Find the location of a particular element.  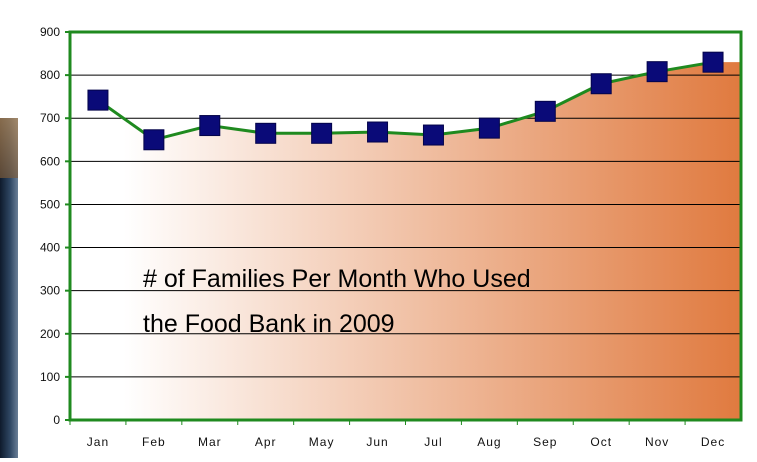

background-photo-strip is located at coordinates (9, 288).